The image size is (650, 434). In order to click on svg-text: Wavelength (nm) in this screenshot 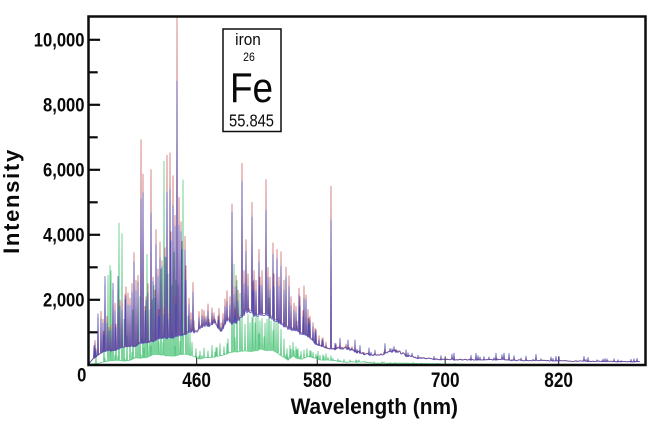, I will do `click(374, 407)`.